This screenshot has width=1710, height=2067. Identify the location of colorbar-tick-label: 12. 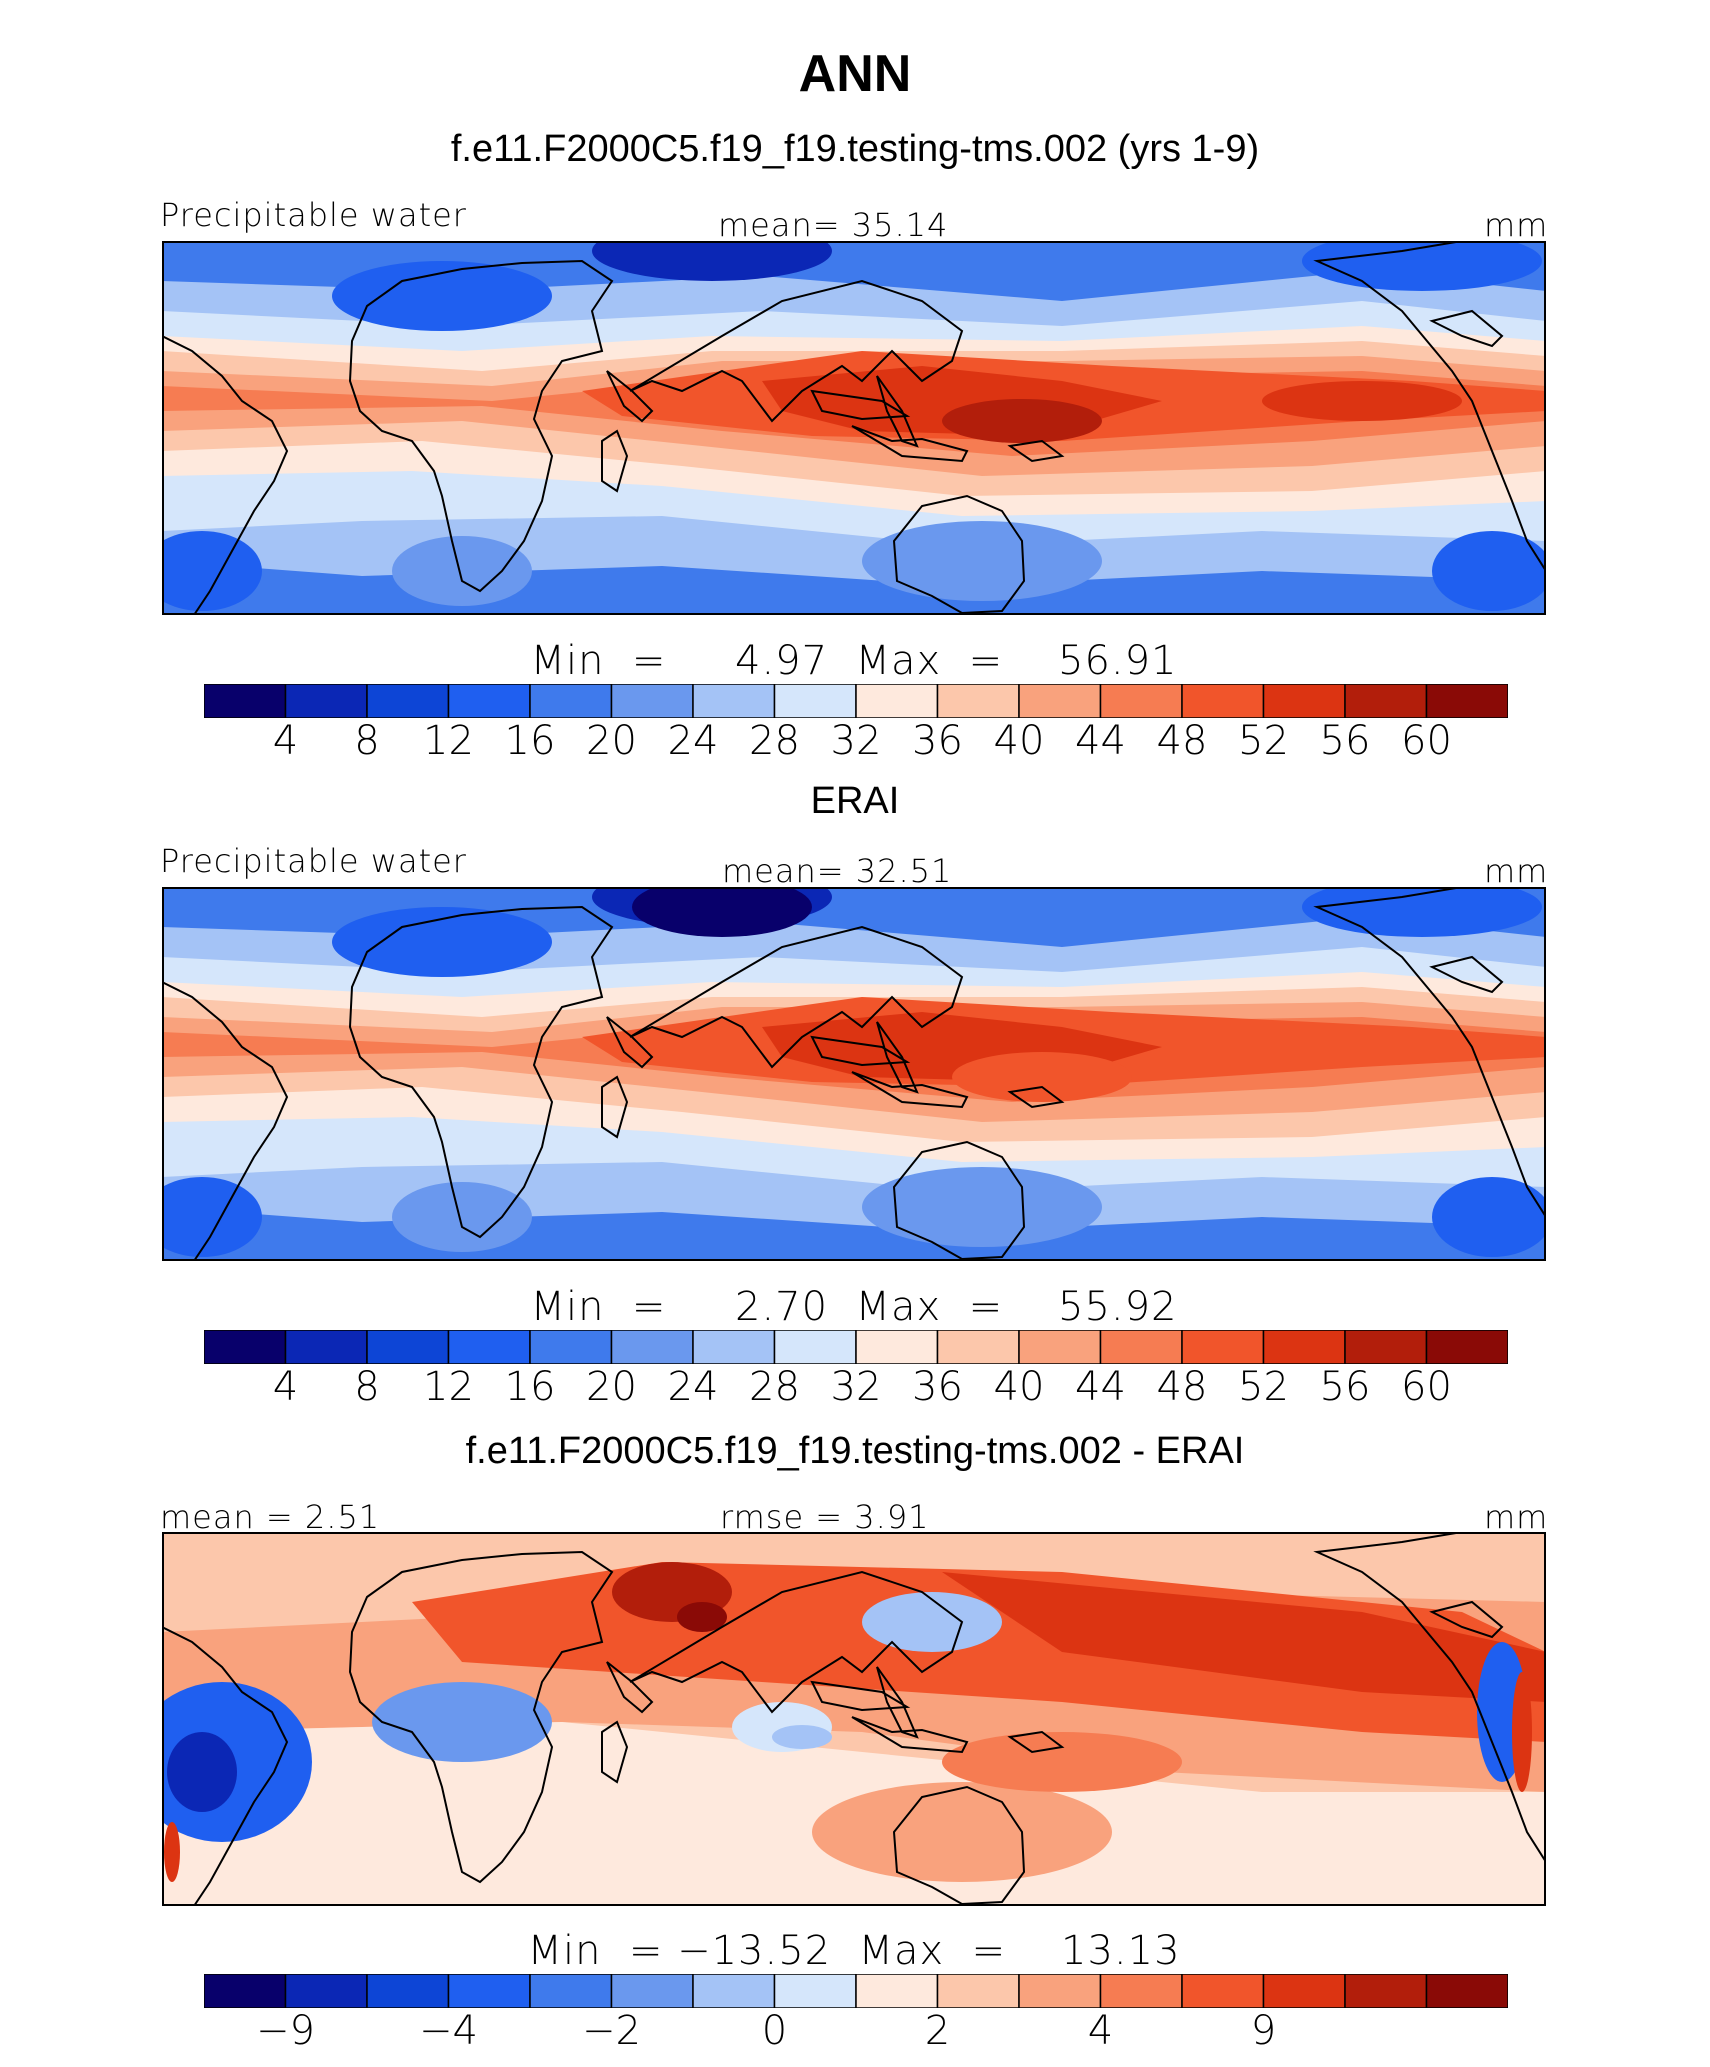
(448, 1387).